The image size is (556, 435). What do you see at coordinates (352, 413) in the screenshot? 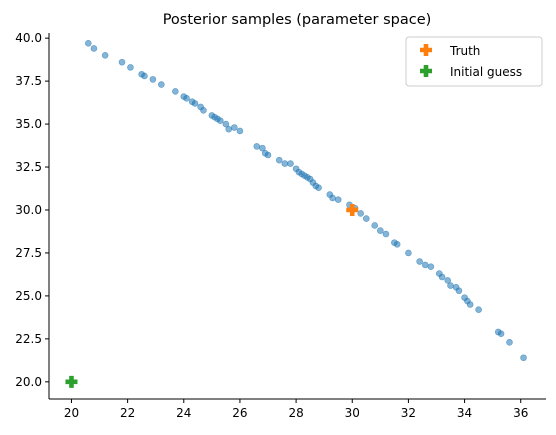
I see `x-tick-label: 30` at bounding box center [352, 413].